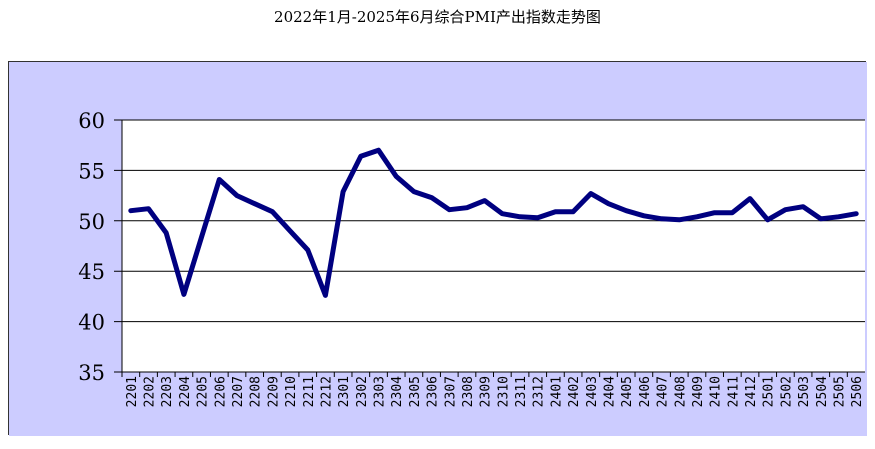 This screenshot has height=449, width=875. What do you see at coordinates (486, 391) in the screenshot?
I see `x-tick-label: 2309` at bounding box center [486, 391].